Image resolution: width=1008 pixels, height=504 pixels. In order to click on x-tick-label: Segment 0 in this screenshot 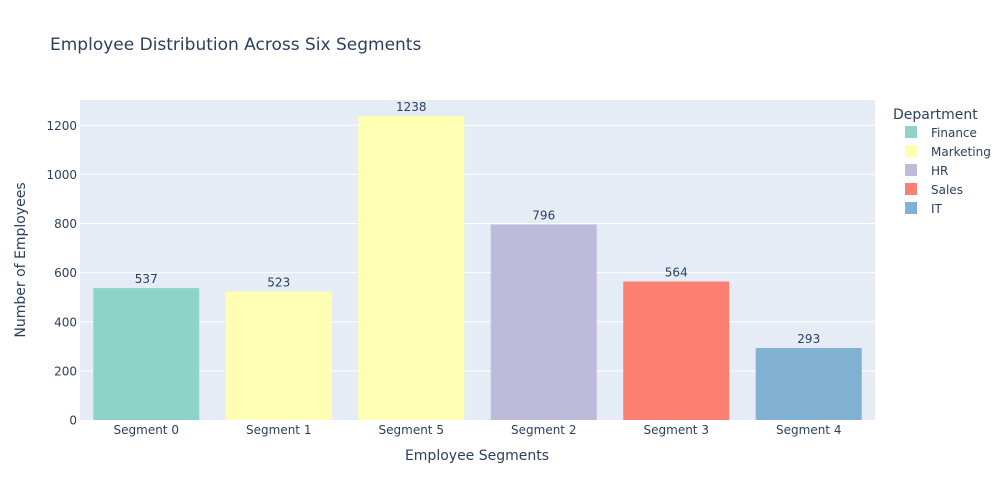, I will do `click(146, 430)`.